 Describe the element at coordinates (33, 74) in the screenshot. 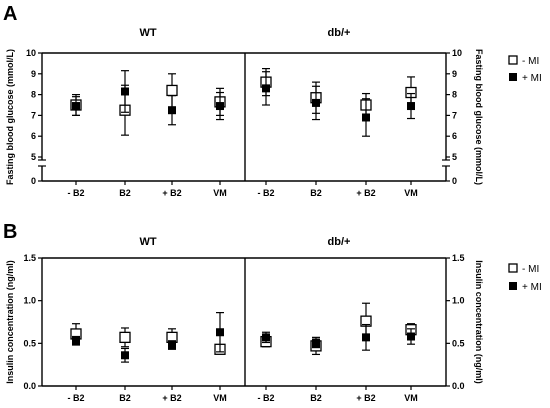

I see `panel-a-y-tick-label-left: 9` at that location.